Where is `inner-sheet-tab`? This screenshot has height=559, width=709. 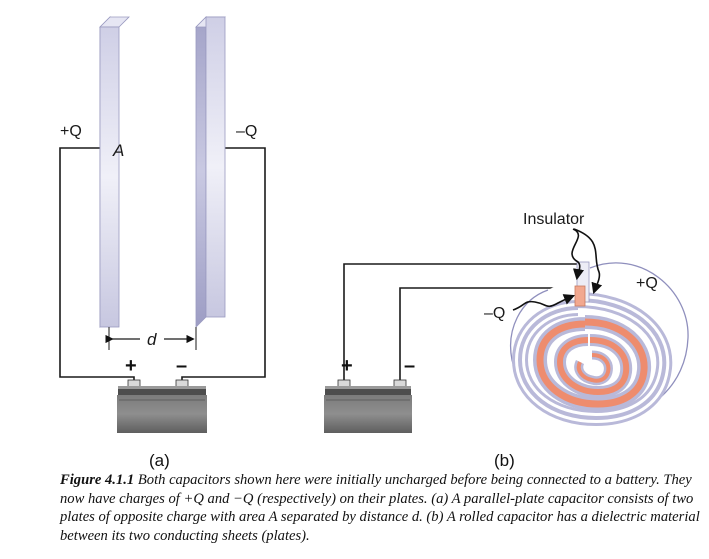
inner-sheet-tab is located at coordinates (580, 296).